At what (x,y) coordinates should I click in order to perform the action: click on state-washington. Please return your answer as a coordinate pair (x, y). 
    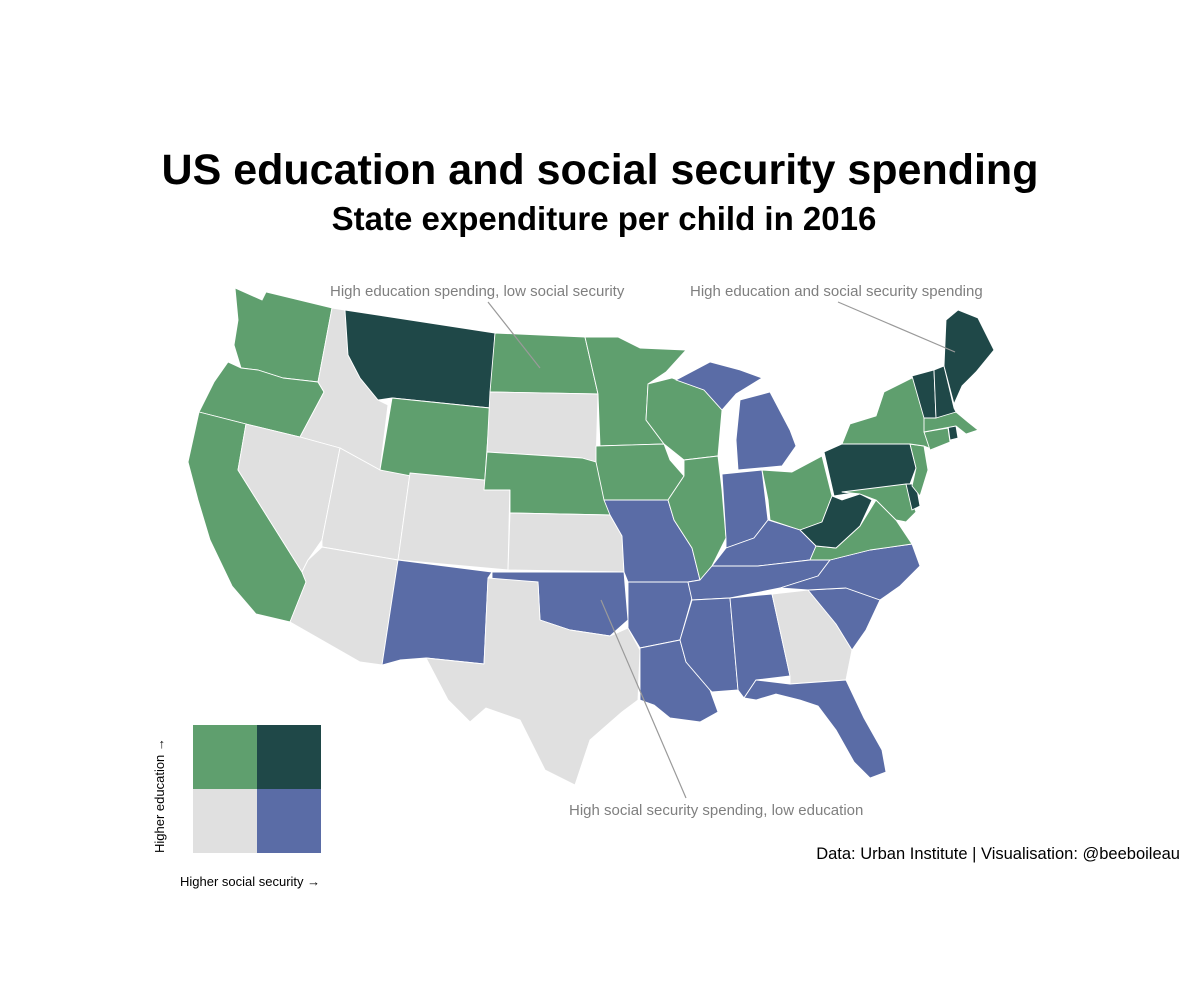
    Looking at the image, I should click on (283, 335).